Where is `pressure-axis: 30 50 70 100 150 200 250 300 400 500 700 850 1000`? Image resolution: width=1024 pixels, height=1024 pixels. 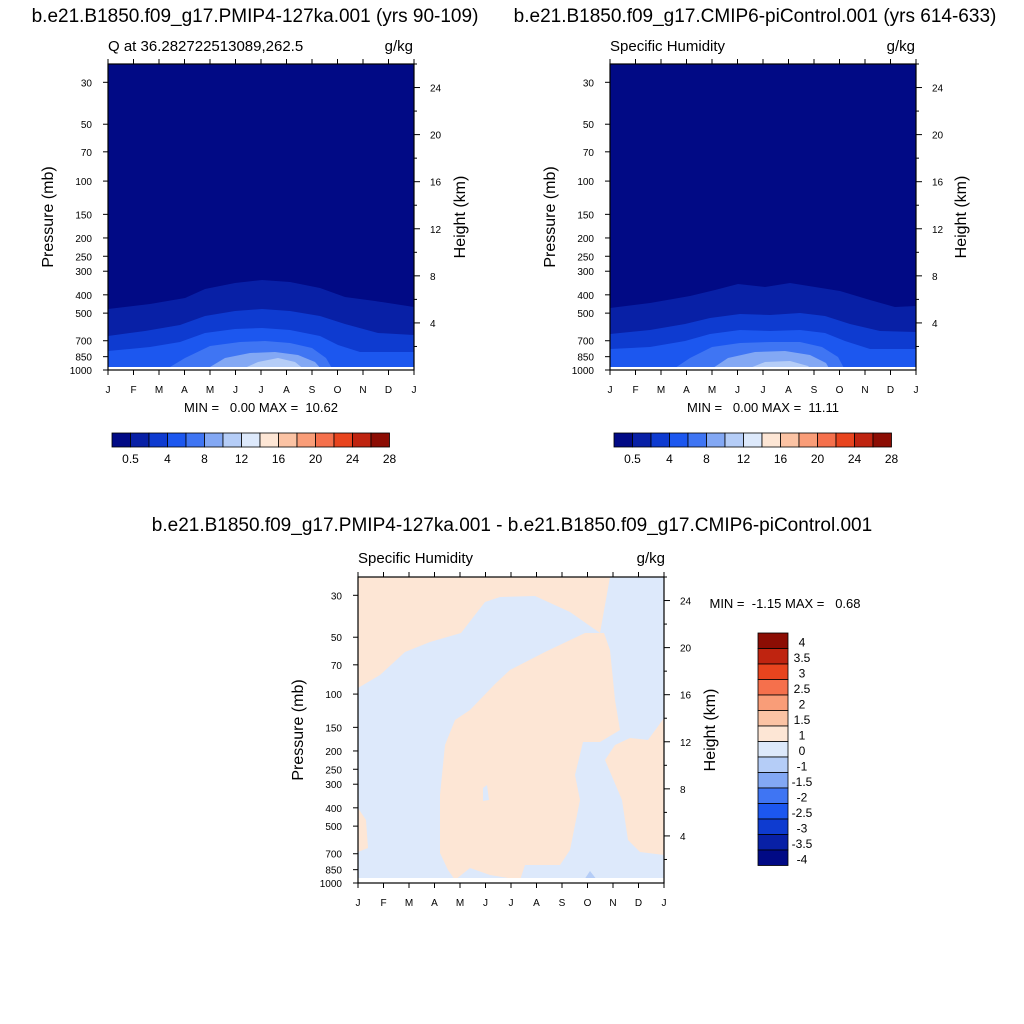
pressure-axis: 30 50 70 100 150 200 250 300 400 500 700 850 1000 is located at coordinates (339, 740).